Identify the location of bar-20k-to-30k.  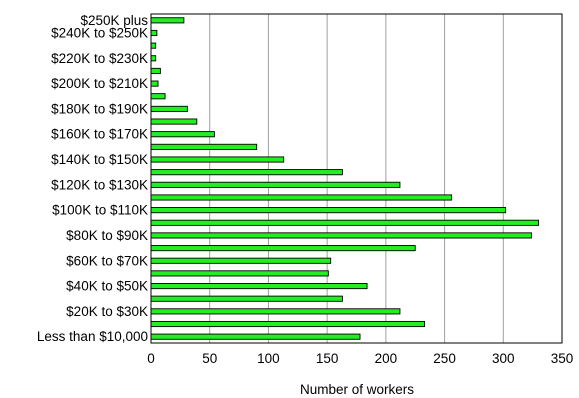
(275, 311).